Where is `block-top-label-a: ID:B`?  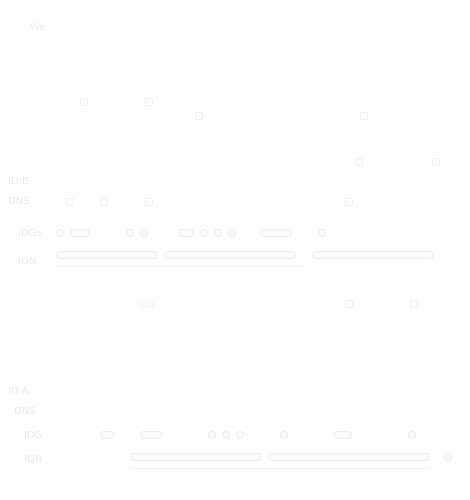
block-top-label-a: ID:B is located at coordinates (18, 181).